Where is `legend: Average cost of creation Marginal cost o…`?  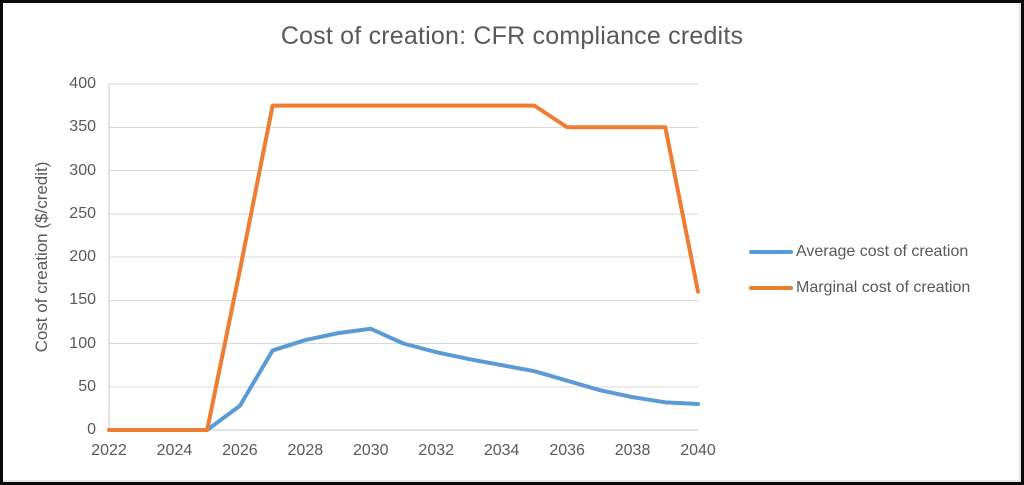
legend: Average cost of creation Marginal cost o… is located at coordinates (859, 270).